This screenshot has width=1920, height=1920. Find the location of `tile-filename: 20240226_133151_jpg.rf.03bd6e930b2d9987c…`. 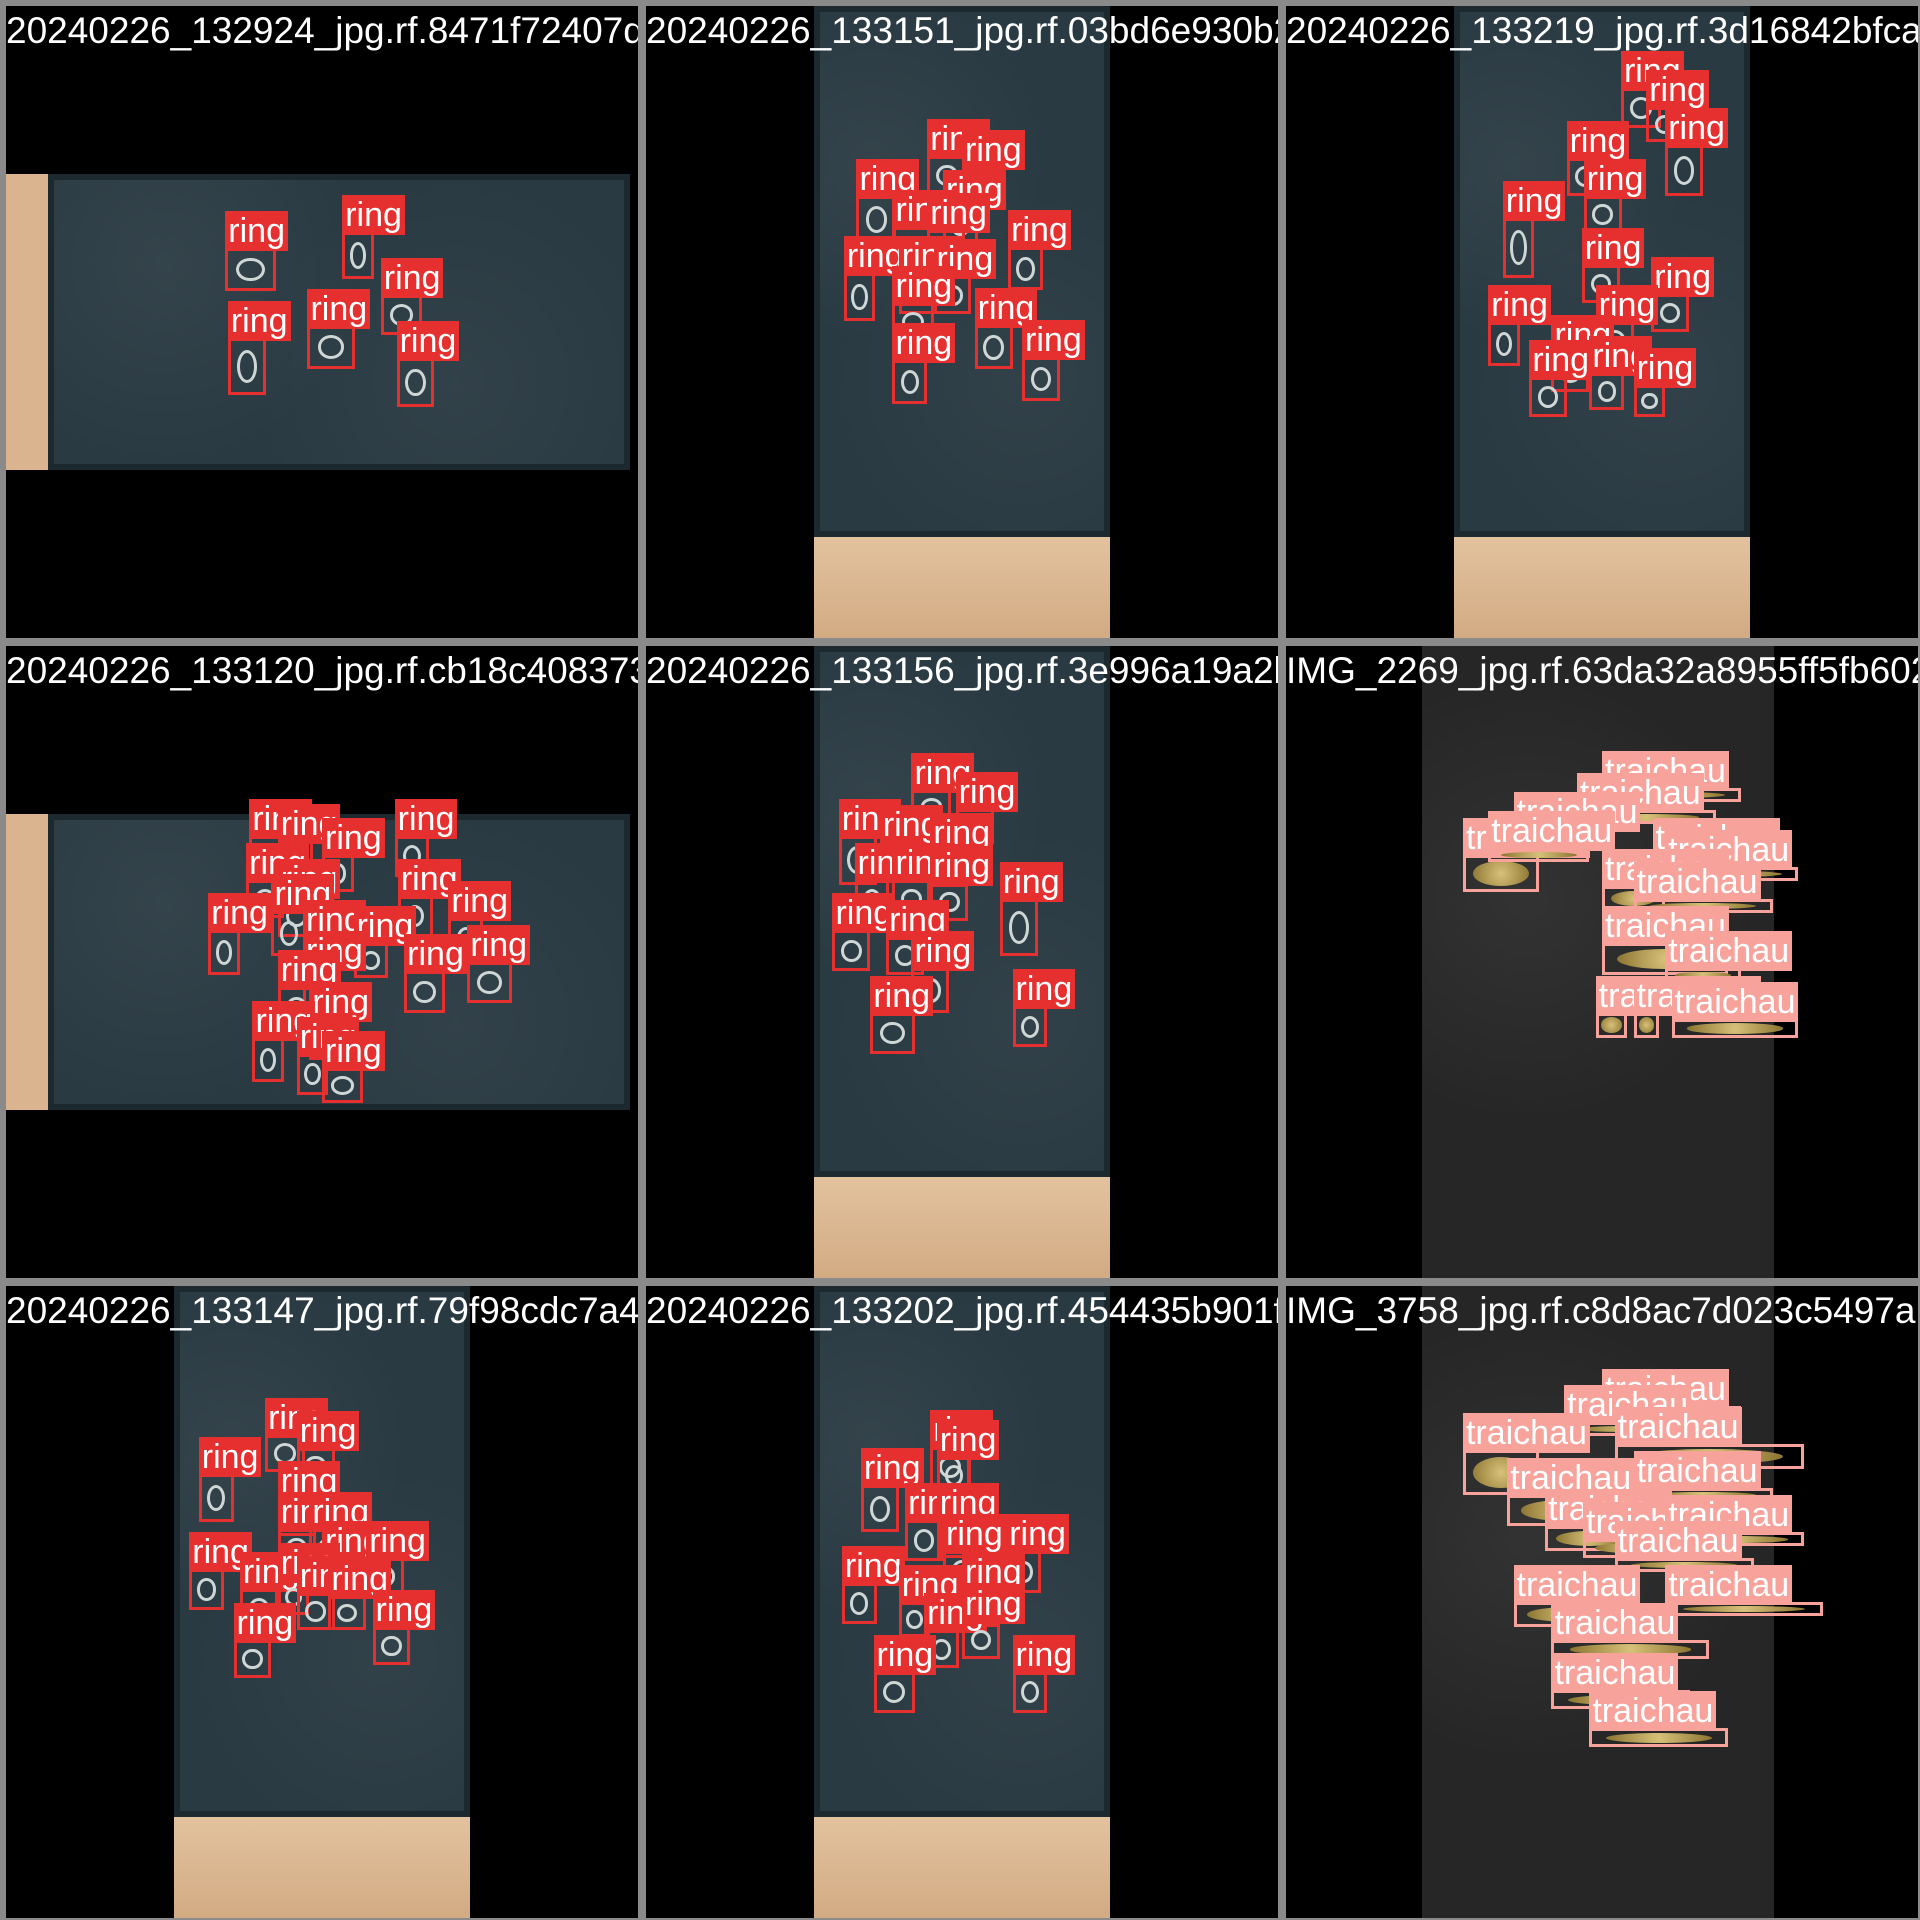

tile-filename: 20240226_133151_jpg.rf.03bd6e930b2d9987c… is located at coordinates (962, 30).